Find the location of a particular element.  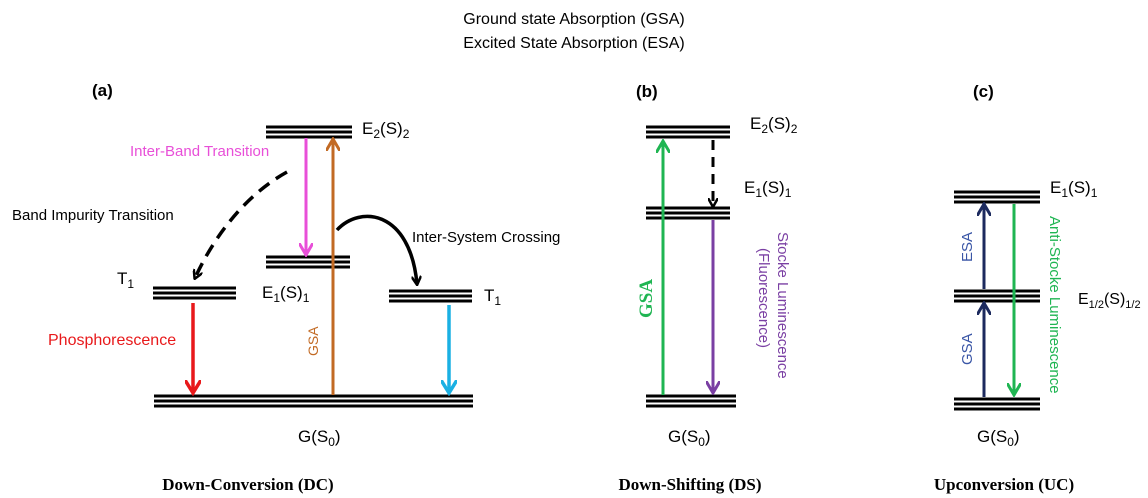

level-b-ground is located at coordinates (691, 401).